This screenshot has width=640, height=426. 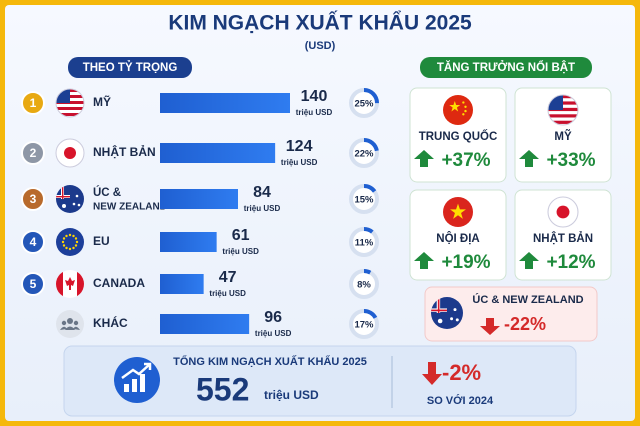 I want to click on rank: 5, so click(x=33, y=284).